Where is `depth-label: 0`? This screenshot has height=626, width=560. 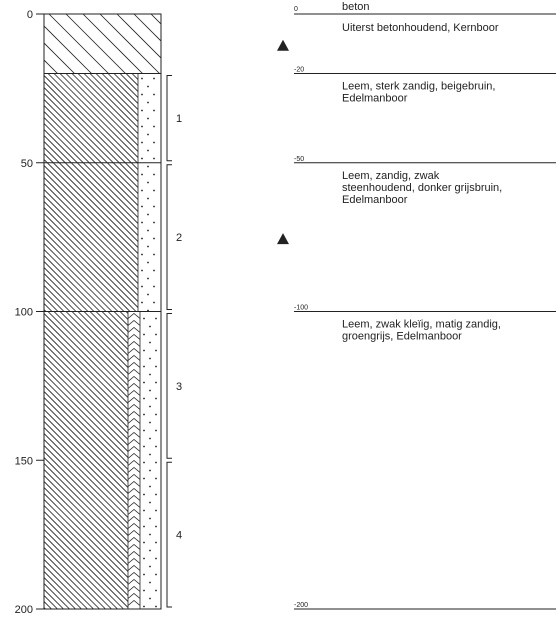
depth-label: 0 is located at coordinates (296, 9).